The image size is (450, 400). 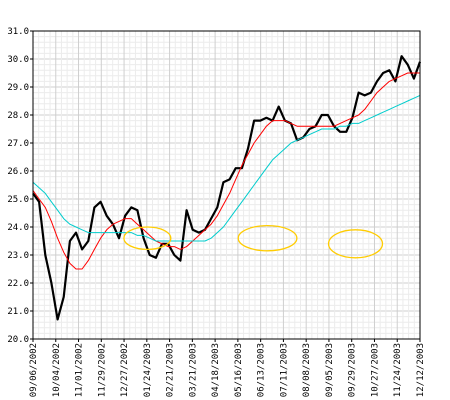 I want to click on y-tick-label: 25.0, so click(x=18, y=200).